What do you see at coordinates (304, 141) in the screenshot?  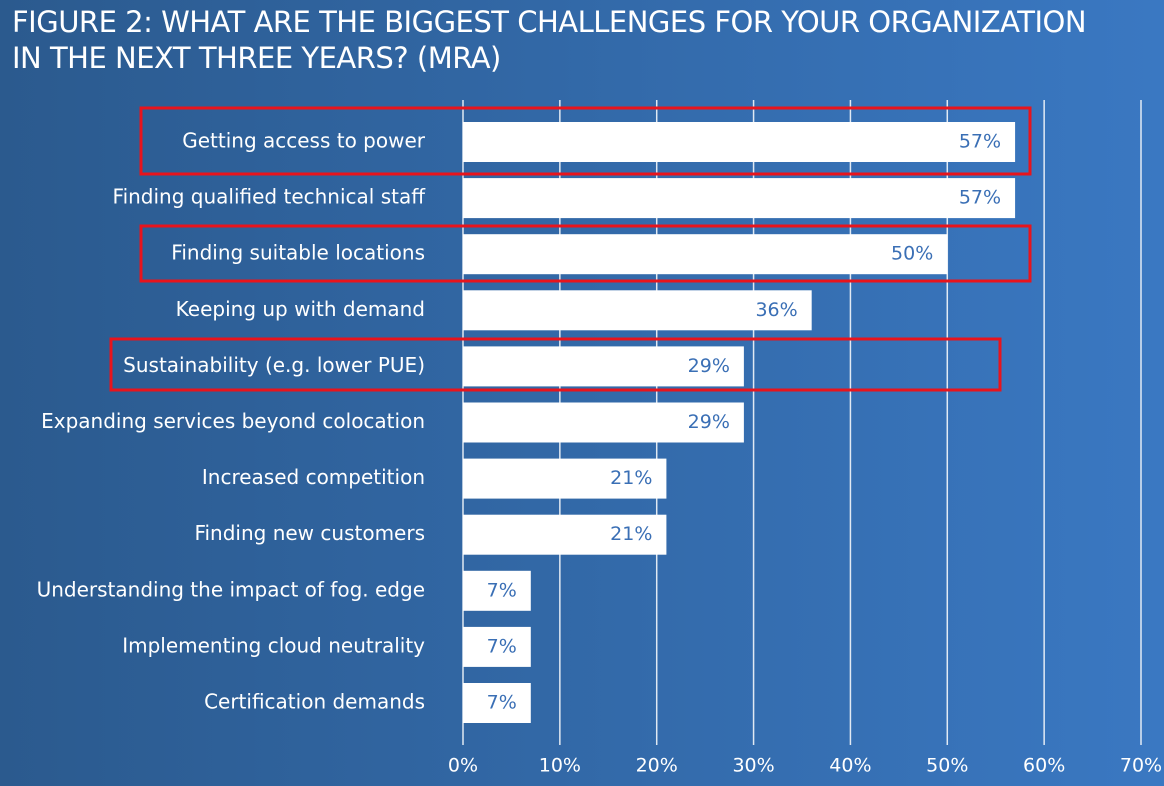 I see `y-tick-label: Getting access to power` at bounding box center [304, 141].